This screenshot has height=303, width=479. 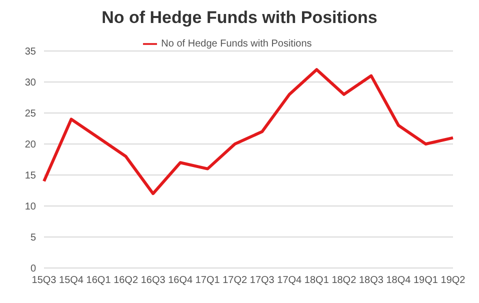 I want to click on x-tick-label: 15Q3, so click(x=44, y=280).